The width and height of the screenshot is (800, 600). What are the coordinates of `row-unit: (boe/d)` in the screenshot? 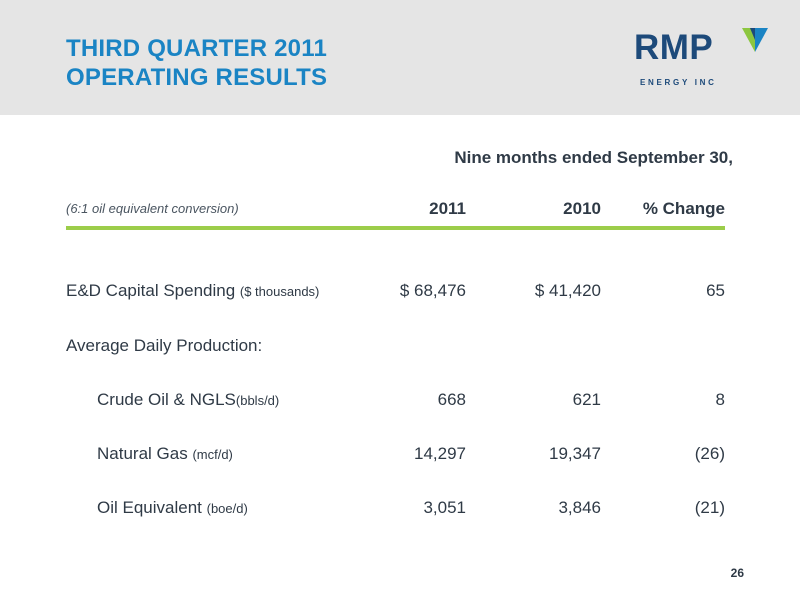 It's located at (227, 508).